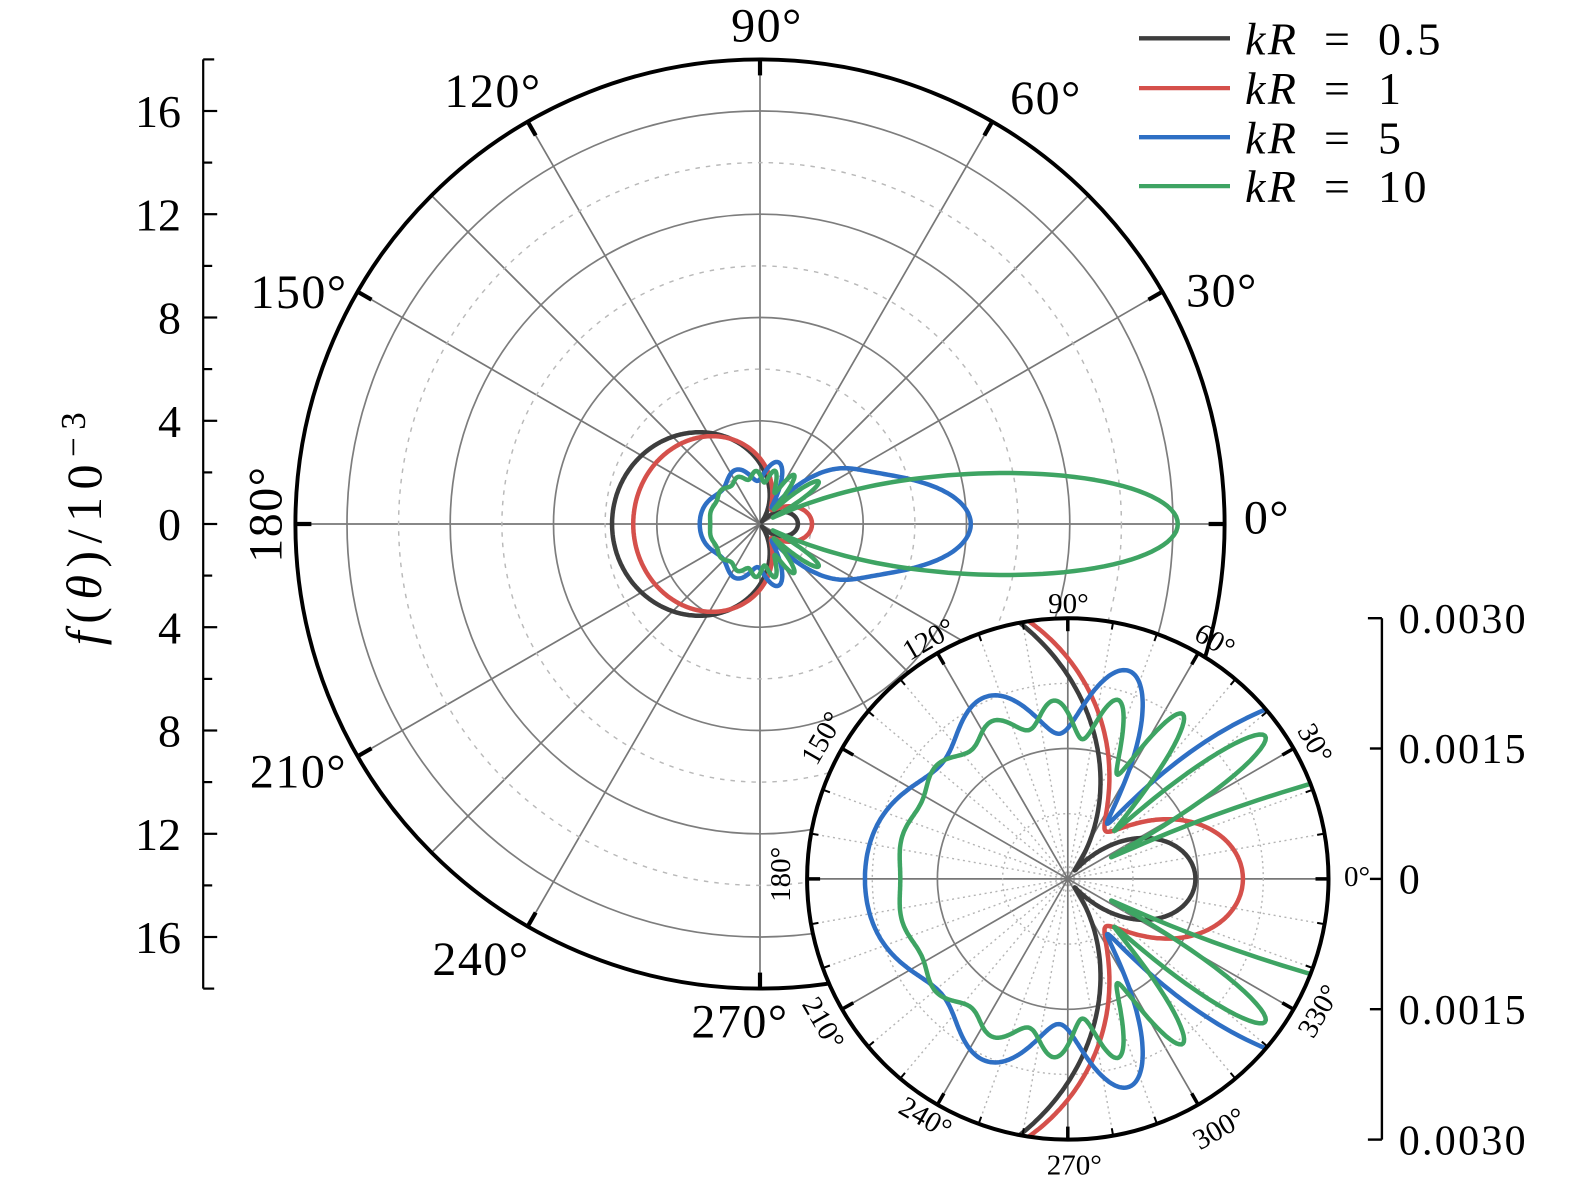  What do you see at coordinates (1344, 38) in the screenshot?
I see `svg-text: kR = 0.5` at bounding box center [1344, 38].